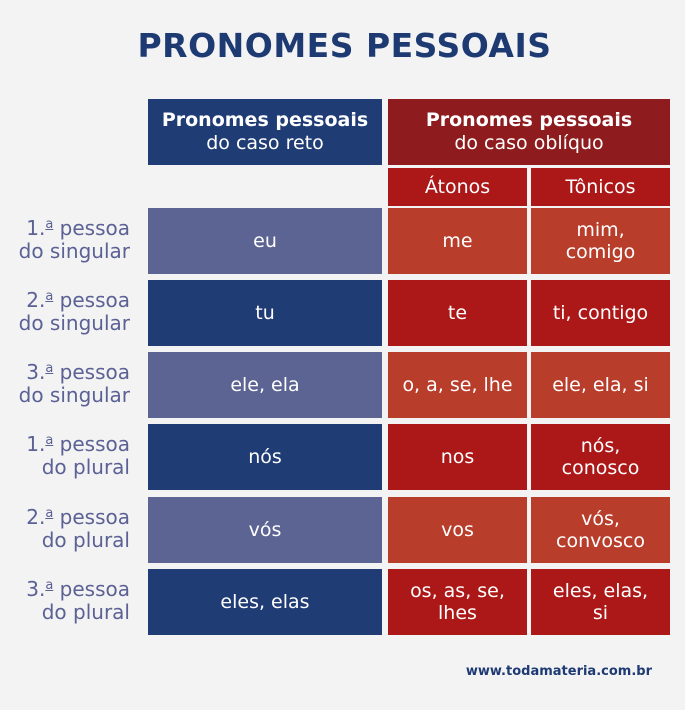 Image resolution: width=685 pixels, height=710 pixels. Describe the element at coordinates (529, 143) in the screenshot. I see `header-caso-obliquo-line2: do caso oblíquo` at that location.